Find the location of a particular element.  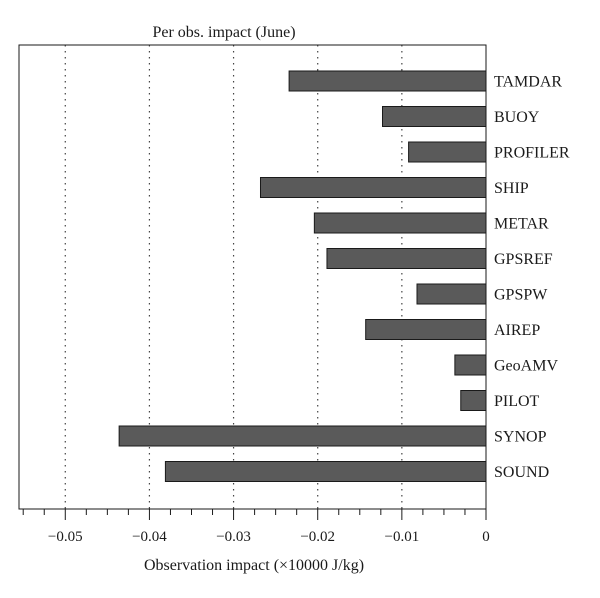

bar-ship is located at coordinates (373, 187).